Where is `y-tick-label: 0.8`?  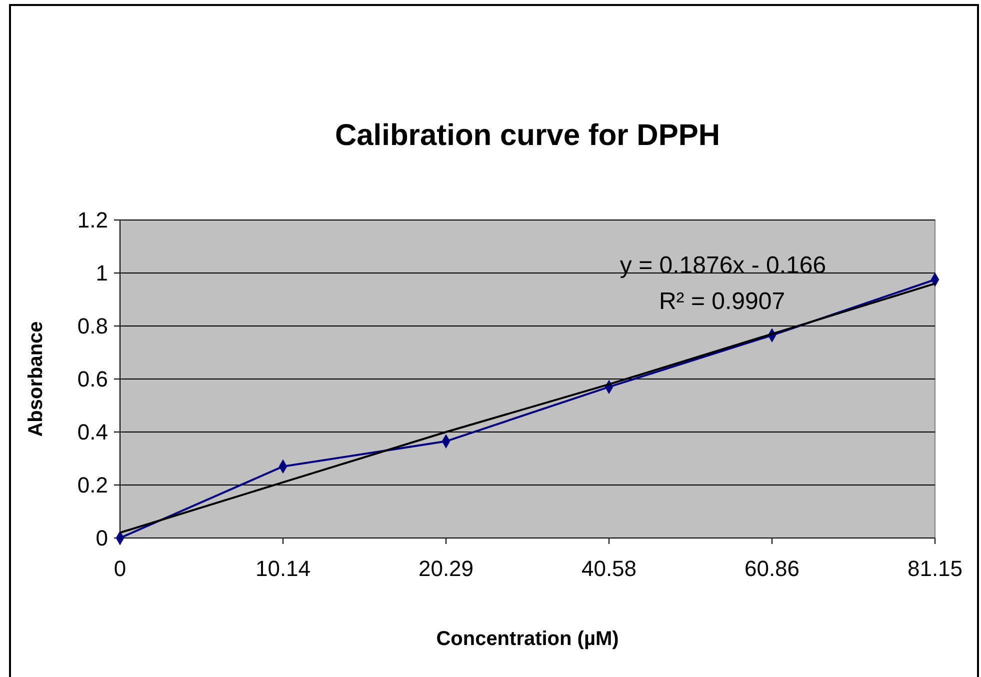
y-tick-label: 0.8 is located at coordinates (92, 326).